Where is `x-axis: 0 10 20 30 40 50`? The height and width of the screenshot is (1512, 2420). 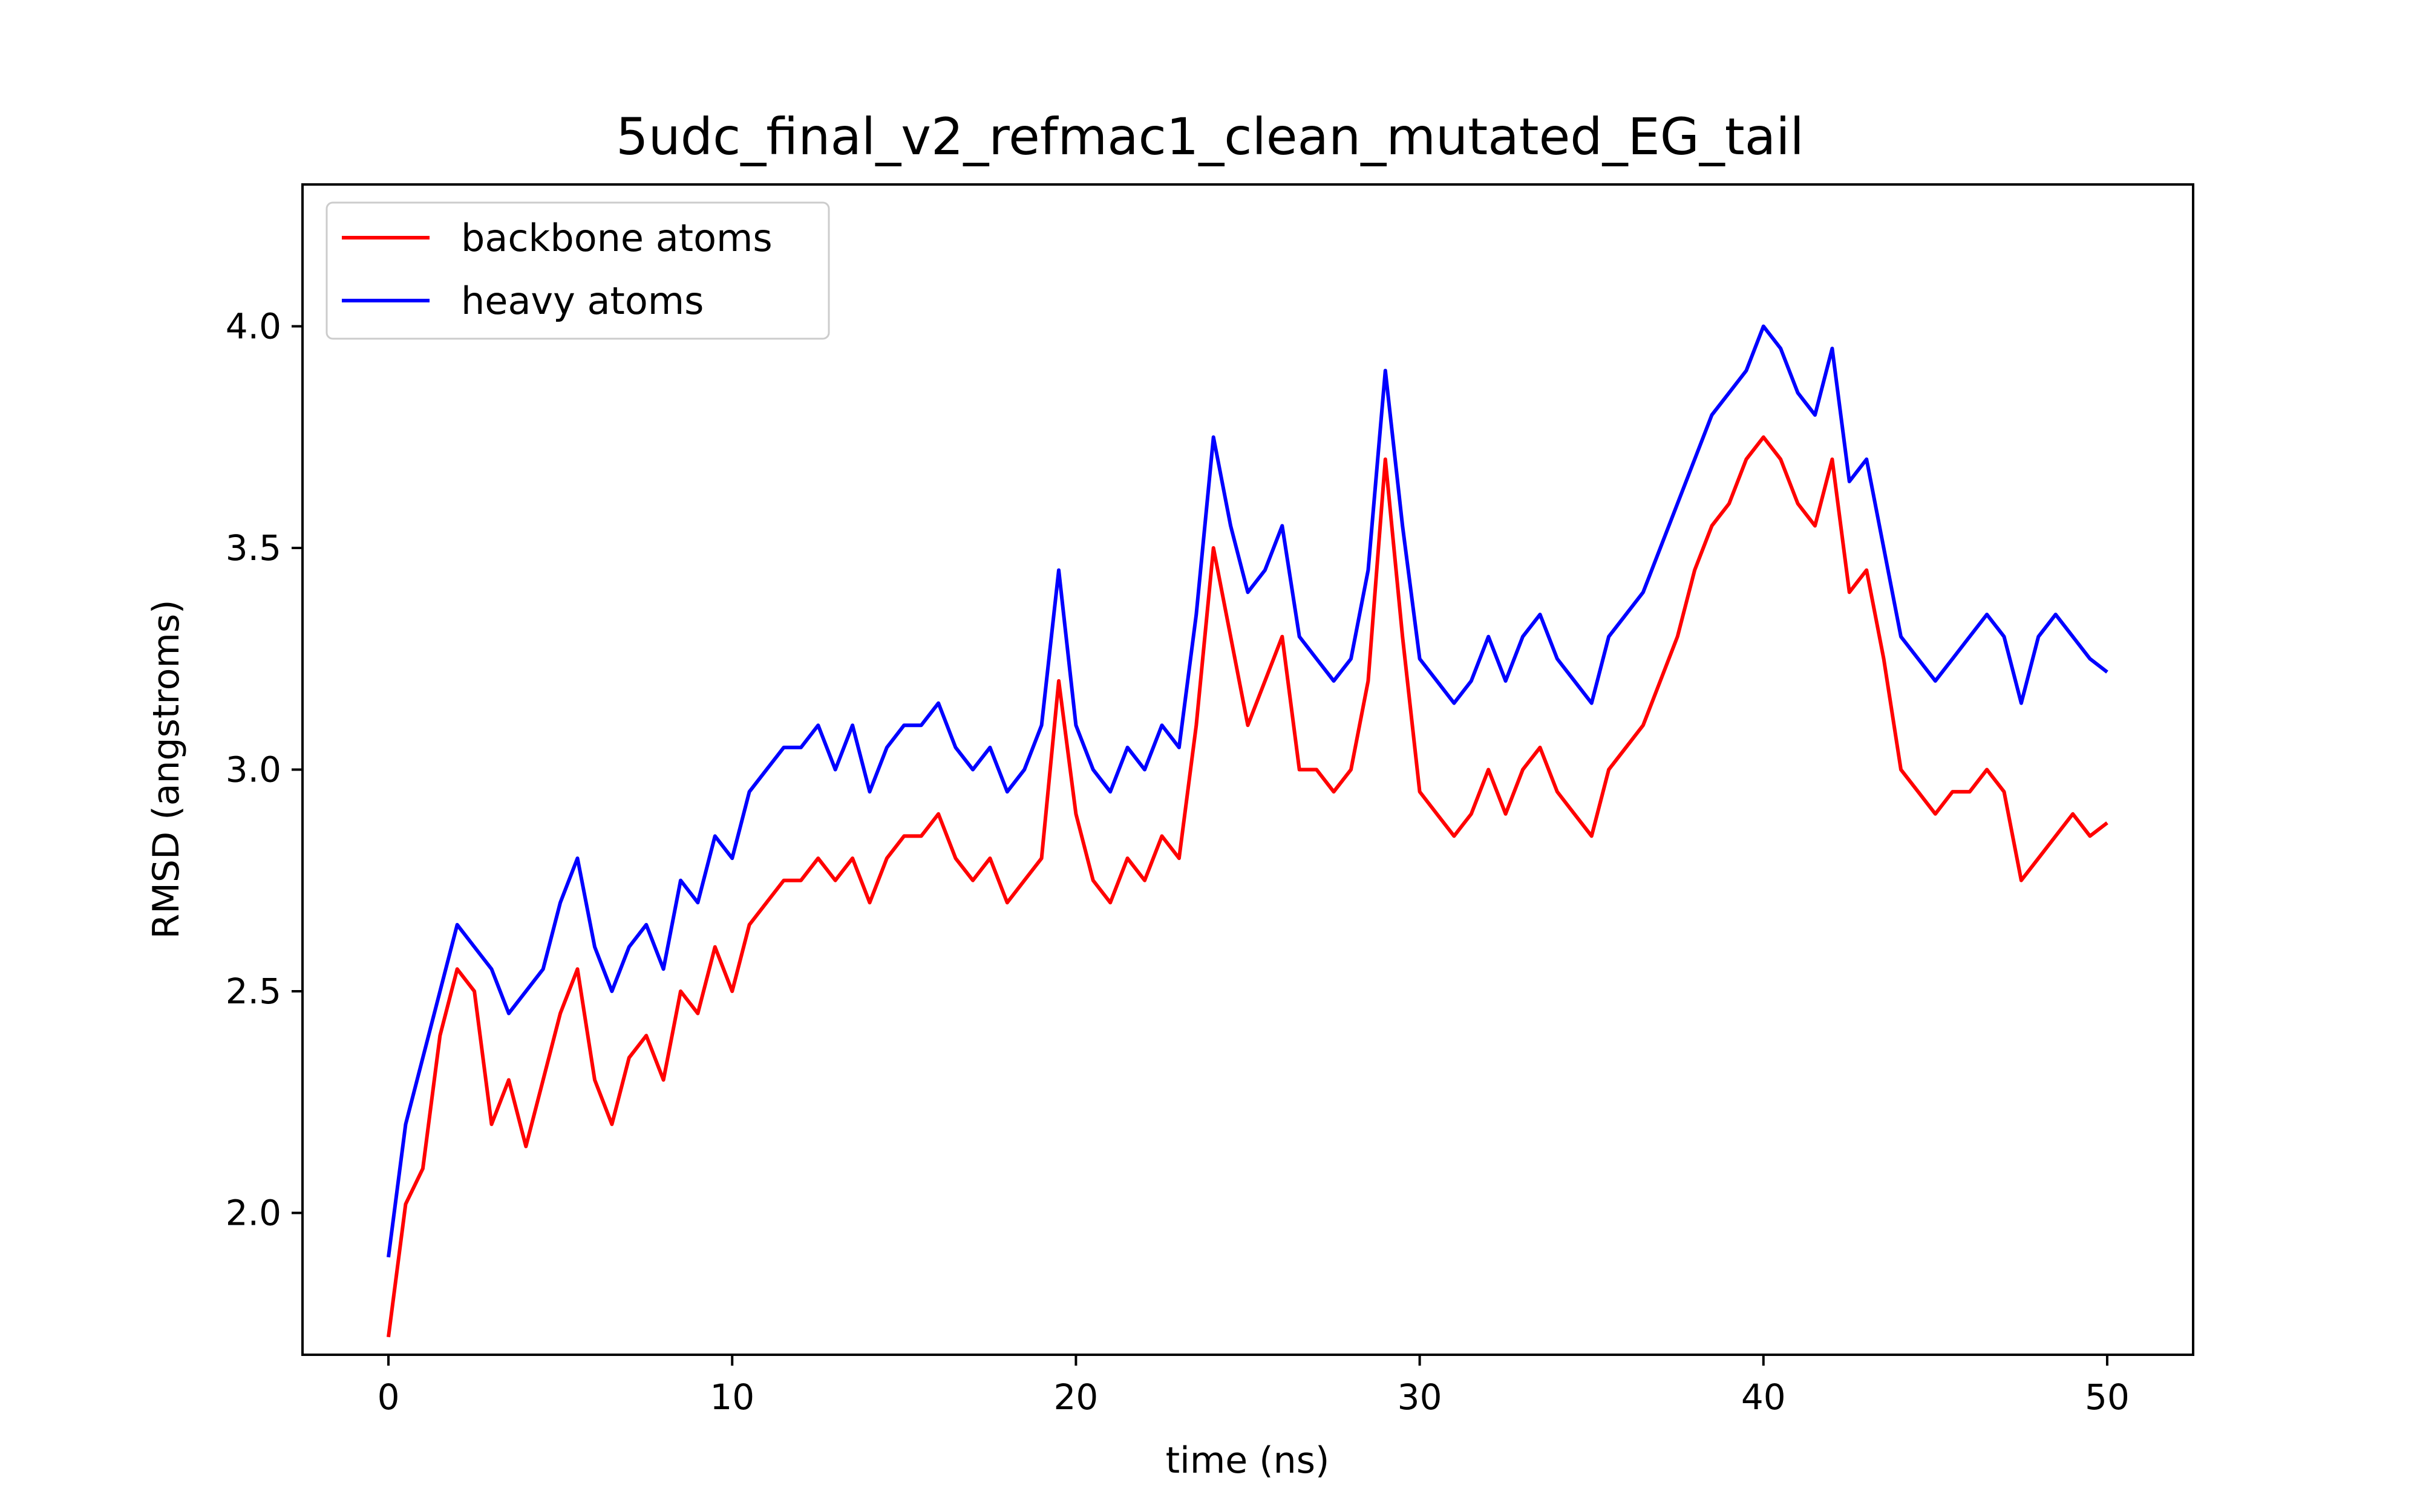
x-axis: 0 10 20 30 40 50 is located at coordinates (1254, 1386).